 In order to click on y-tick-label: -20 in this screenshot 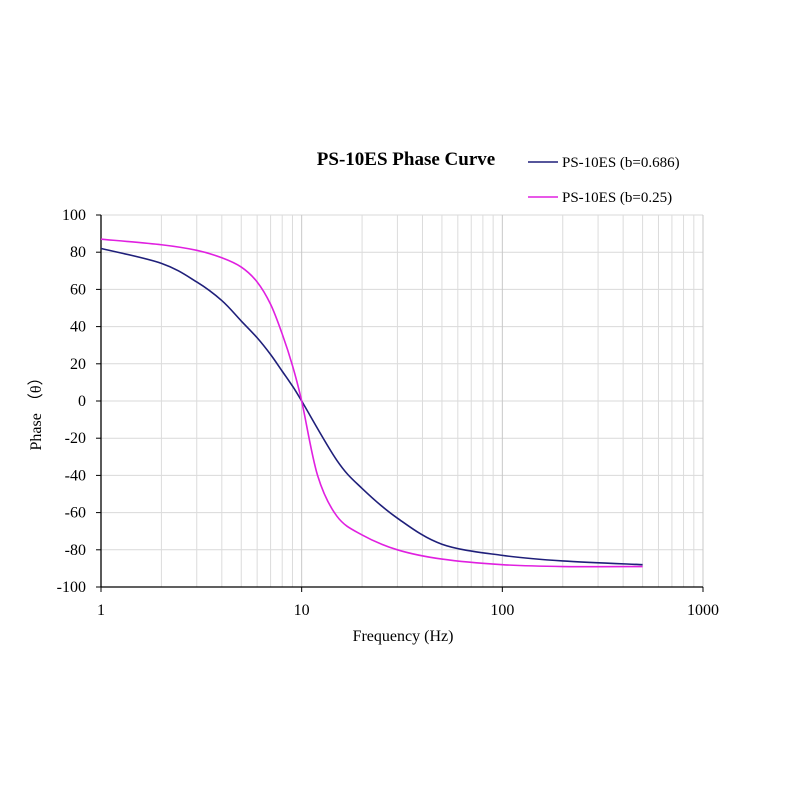, I will do `click(75, 438)`.